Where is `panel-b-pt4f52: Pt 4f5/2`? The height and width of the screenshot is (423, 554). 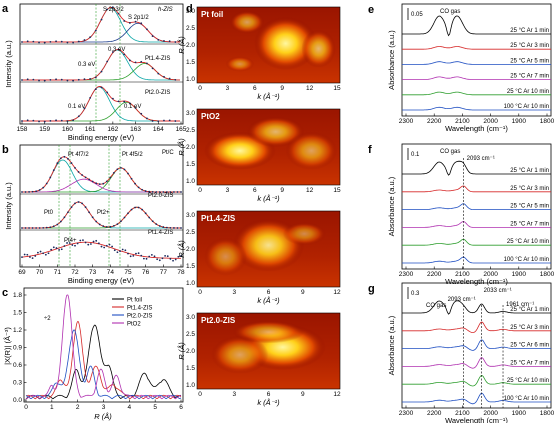
panel-b-pt4f52: Pt 4f5/2 is located at coordinates (132, 155).